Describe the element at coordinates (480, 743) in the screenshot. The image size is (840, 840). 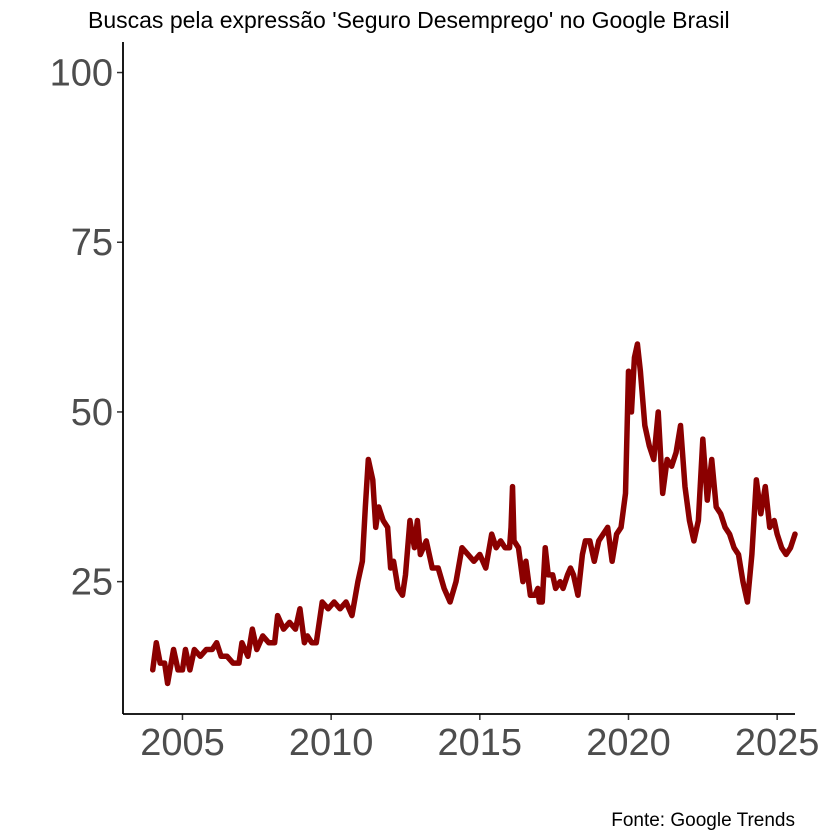
I see `x-tick-label: 2015` at that location.